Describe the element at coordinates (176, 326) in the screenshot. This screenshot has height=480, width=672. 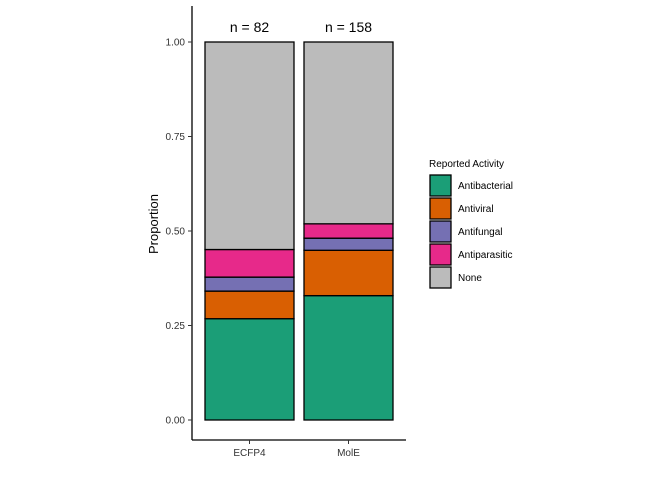
I see `y-tick-label: 0.25` at that location.